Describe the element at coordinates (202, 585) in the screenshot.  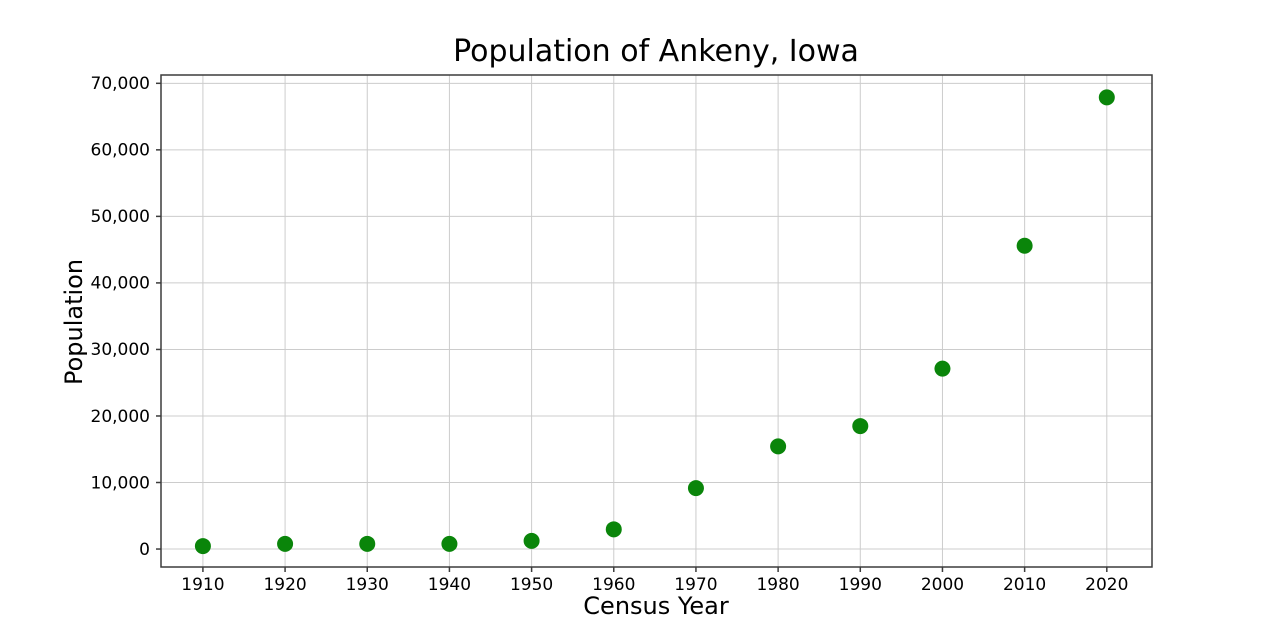
I see `x-tick-label: 1910` at that location.